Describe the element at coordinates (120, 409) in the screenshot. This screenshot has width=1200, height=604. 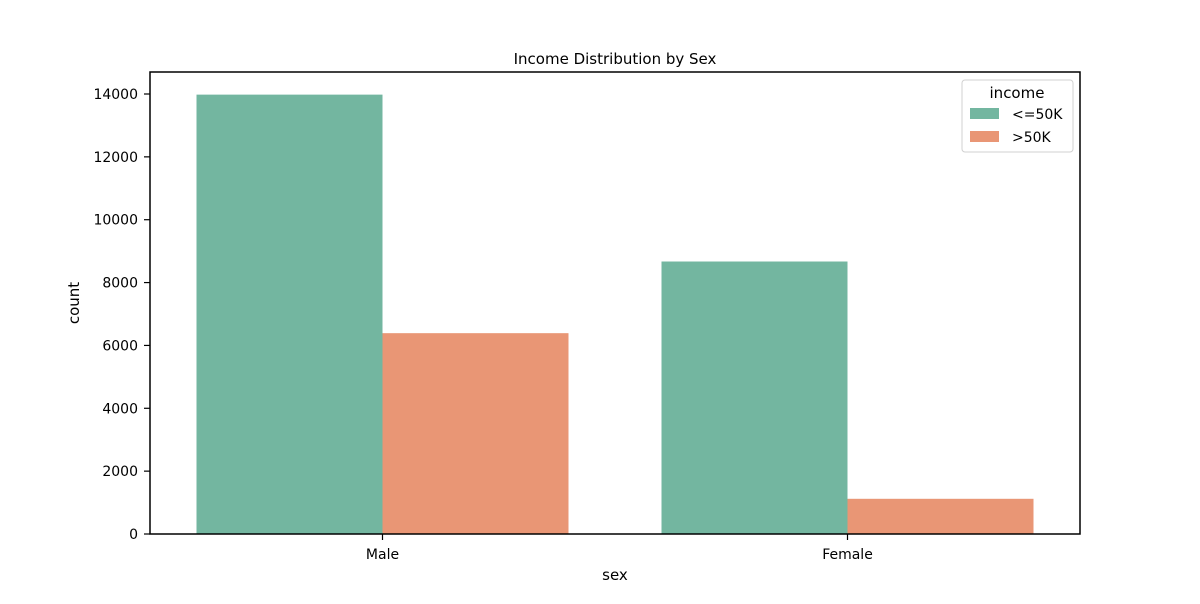
I see `y-tick-label: 4000` at that location.